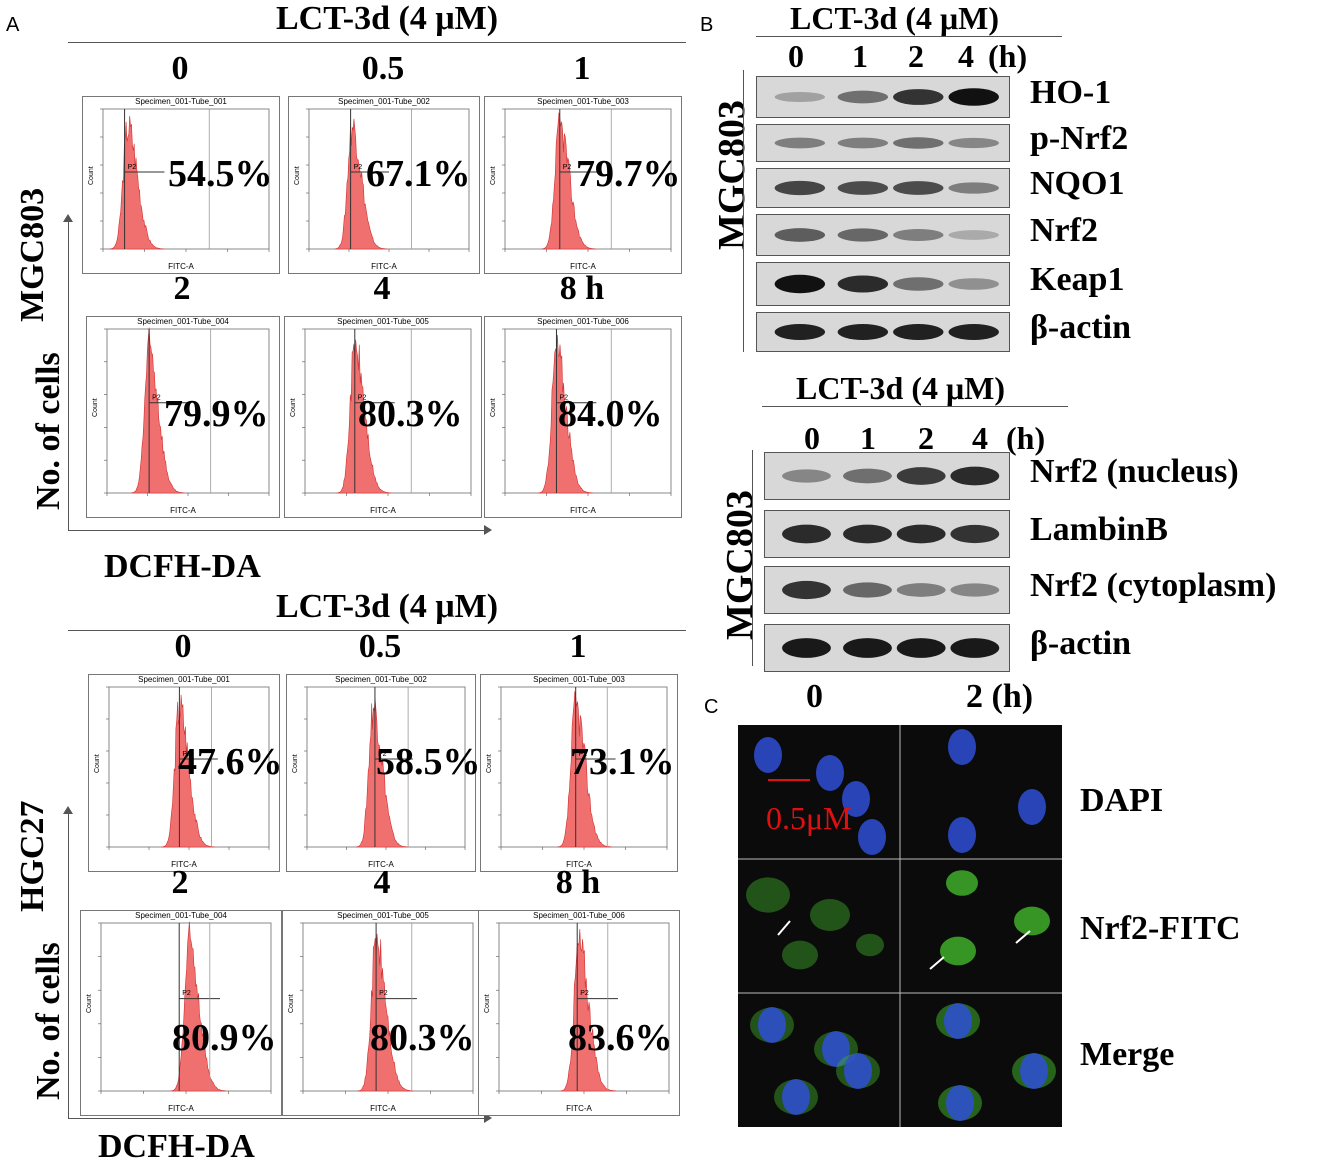  Describe the element at coordinates (13, 25) in the screenshot. I see `panel-a-letter: A` at that location.